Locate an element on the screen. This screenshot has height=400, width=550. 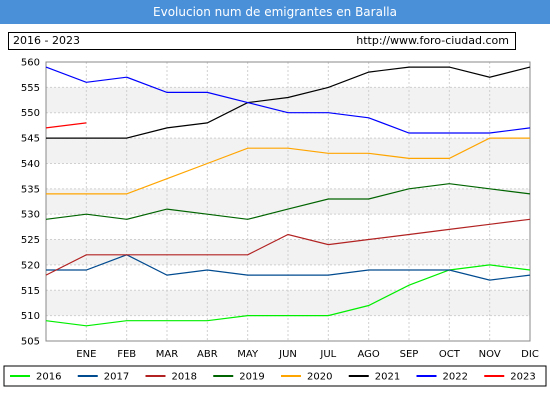
y-tick-label: 535 is located at coordinates (30, 189).